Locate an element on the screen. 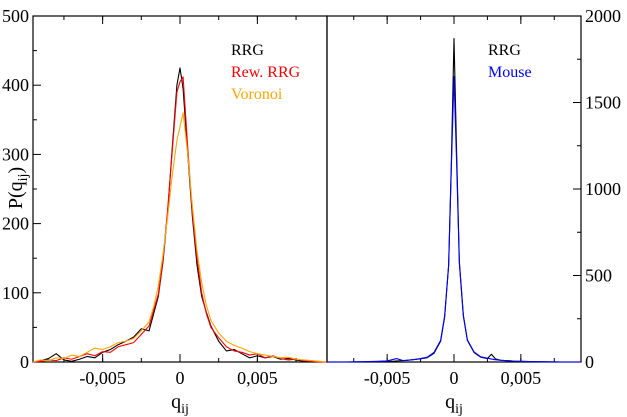 The image size is (627, 417). y-tick-label: 300 is located at coordinates (15, 154).